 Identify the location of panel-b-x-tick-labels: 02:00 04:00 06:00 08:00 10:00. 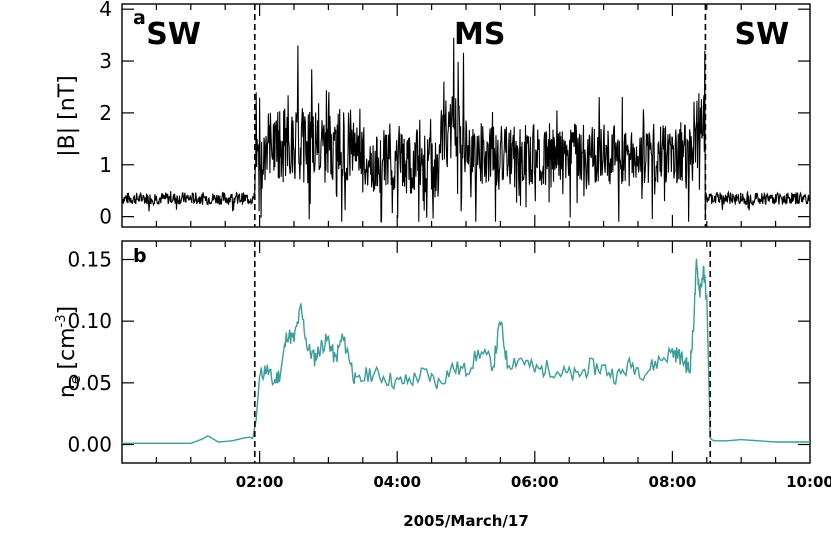
(533, 482).